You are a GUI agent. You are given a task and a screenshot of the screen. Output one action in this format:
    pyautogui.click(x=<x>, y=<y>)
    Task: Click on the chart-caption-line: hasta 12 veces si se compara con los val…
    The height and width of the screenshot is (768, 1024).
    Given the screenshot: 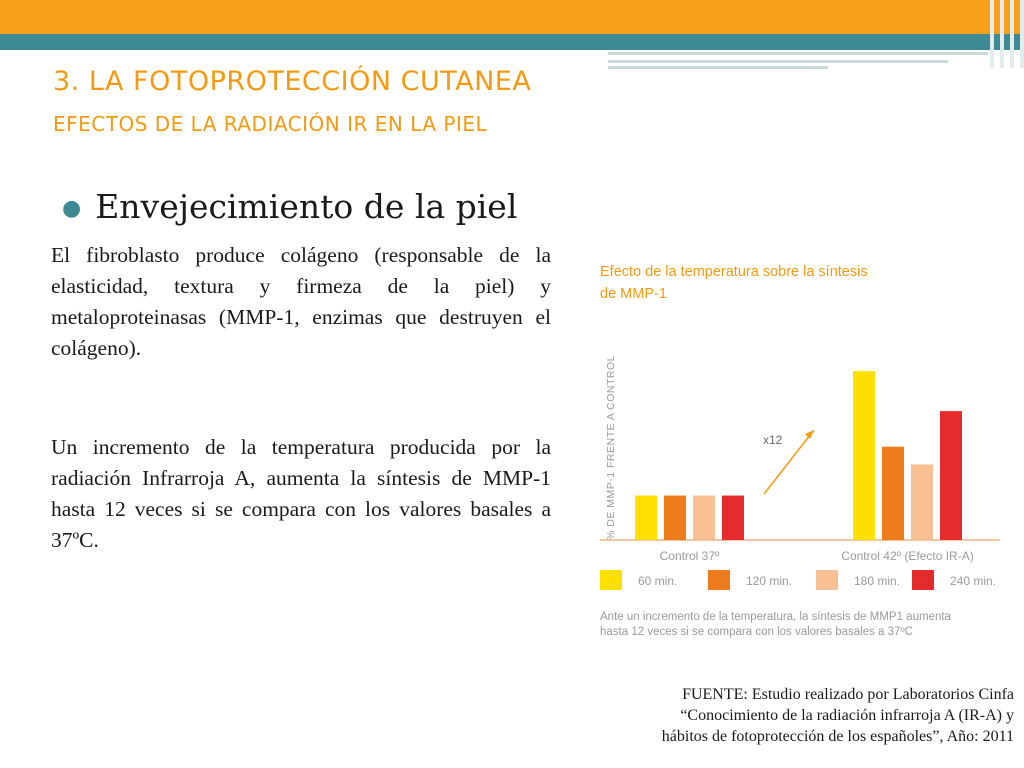 What is the action you would take?
    pyautogui.click(x=756, y=632)
    